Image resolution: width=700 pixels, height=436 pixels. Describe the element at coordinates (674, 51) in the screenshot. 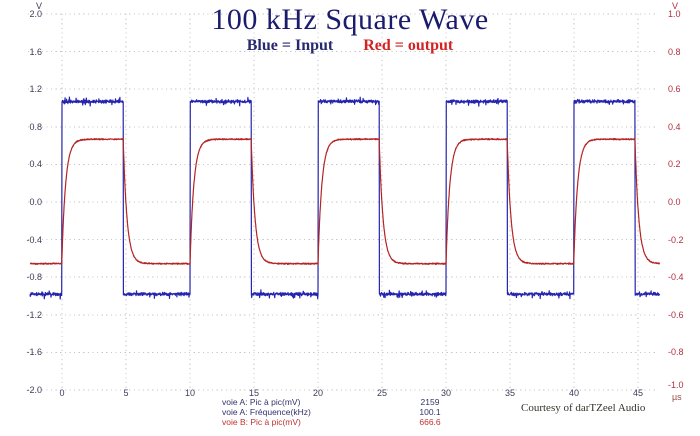

I see `right-axis-tick: 0.8` at that location.